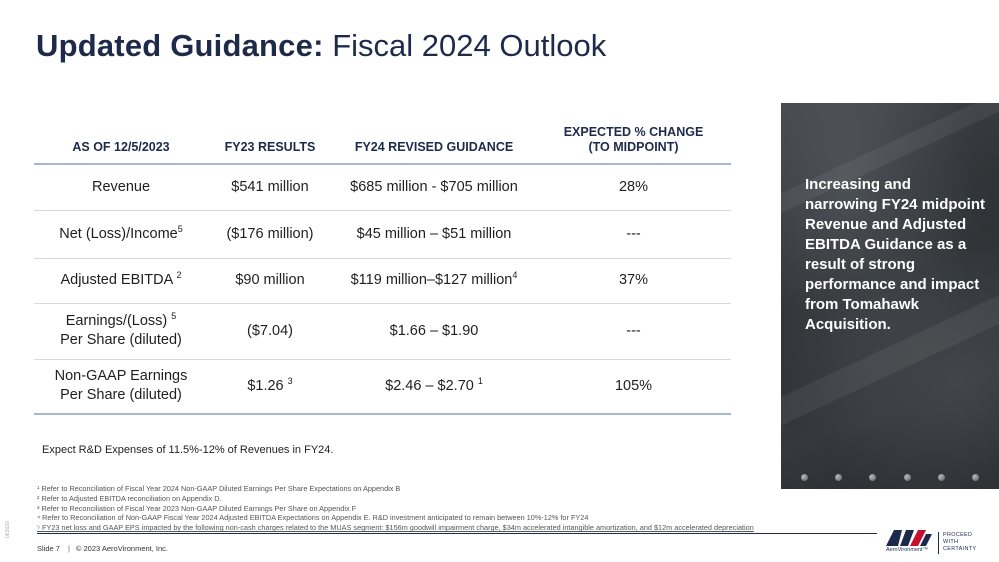 This screenshot has width=999, height=562. Describe the element at coordinates (270, 331) in the screenshot. I see `fy23-cell: ($7.04)` at that location.